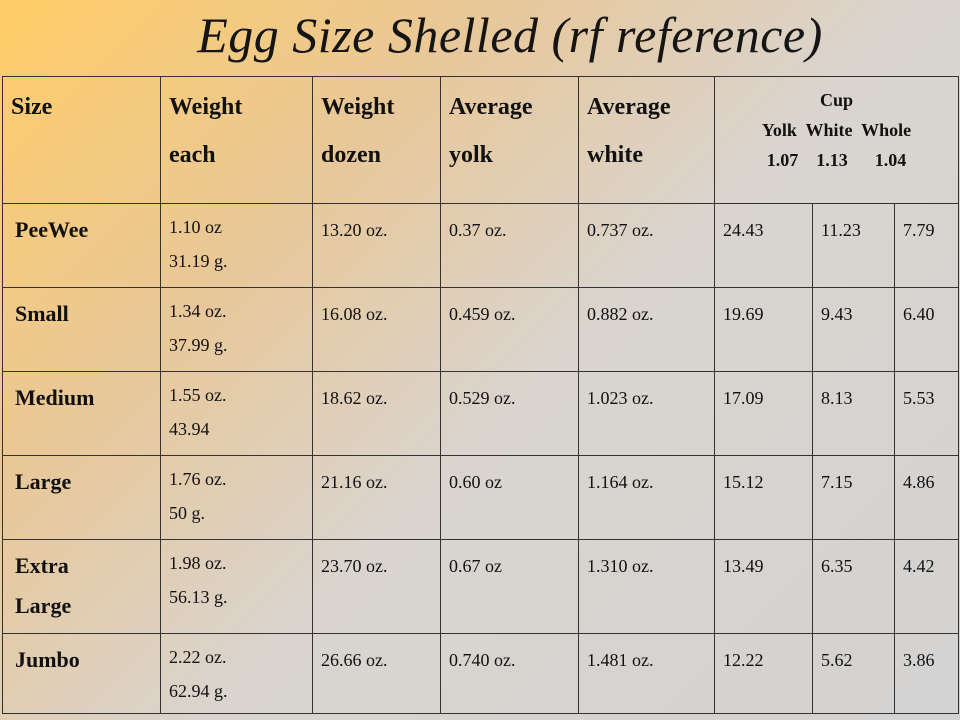 The image size is (960, 720). I want to click on page-title: Egg Size Shelled (rf reference), so click(510, 35).